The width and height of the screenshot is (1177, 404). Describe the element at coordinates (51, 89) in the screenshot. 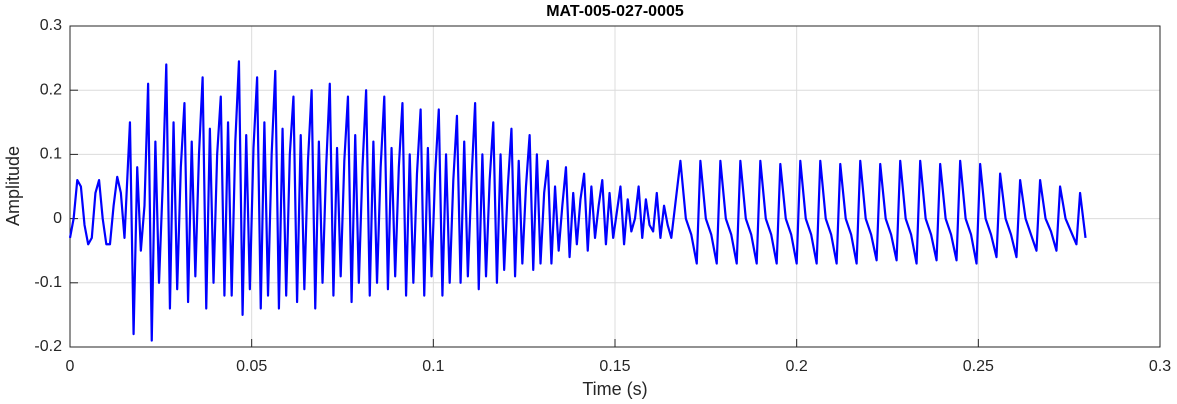

I see `y-tick-label: 0.2` at that location.